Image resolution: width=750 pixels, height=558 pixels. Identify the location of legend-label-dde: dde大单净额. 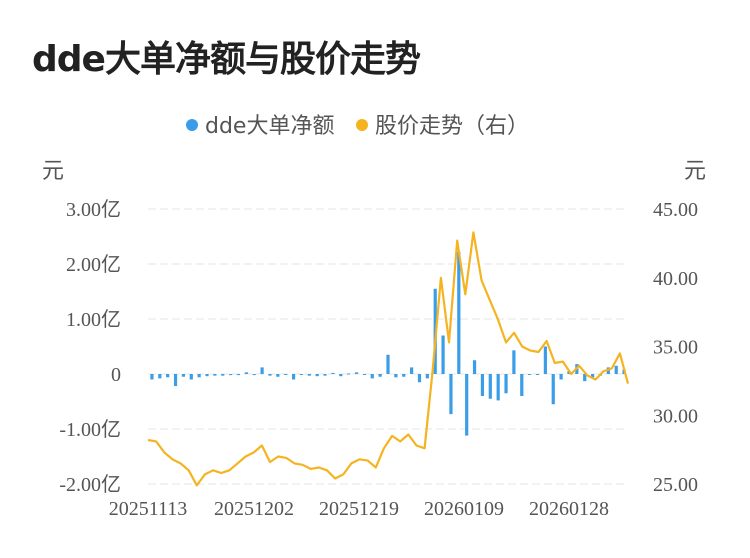
(269, 126).